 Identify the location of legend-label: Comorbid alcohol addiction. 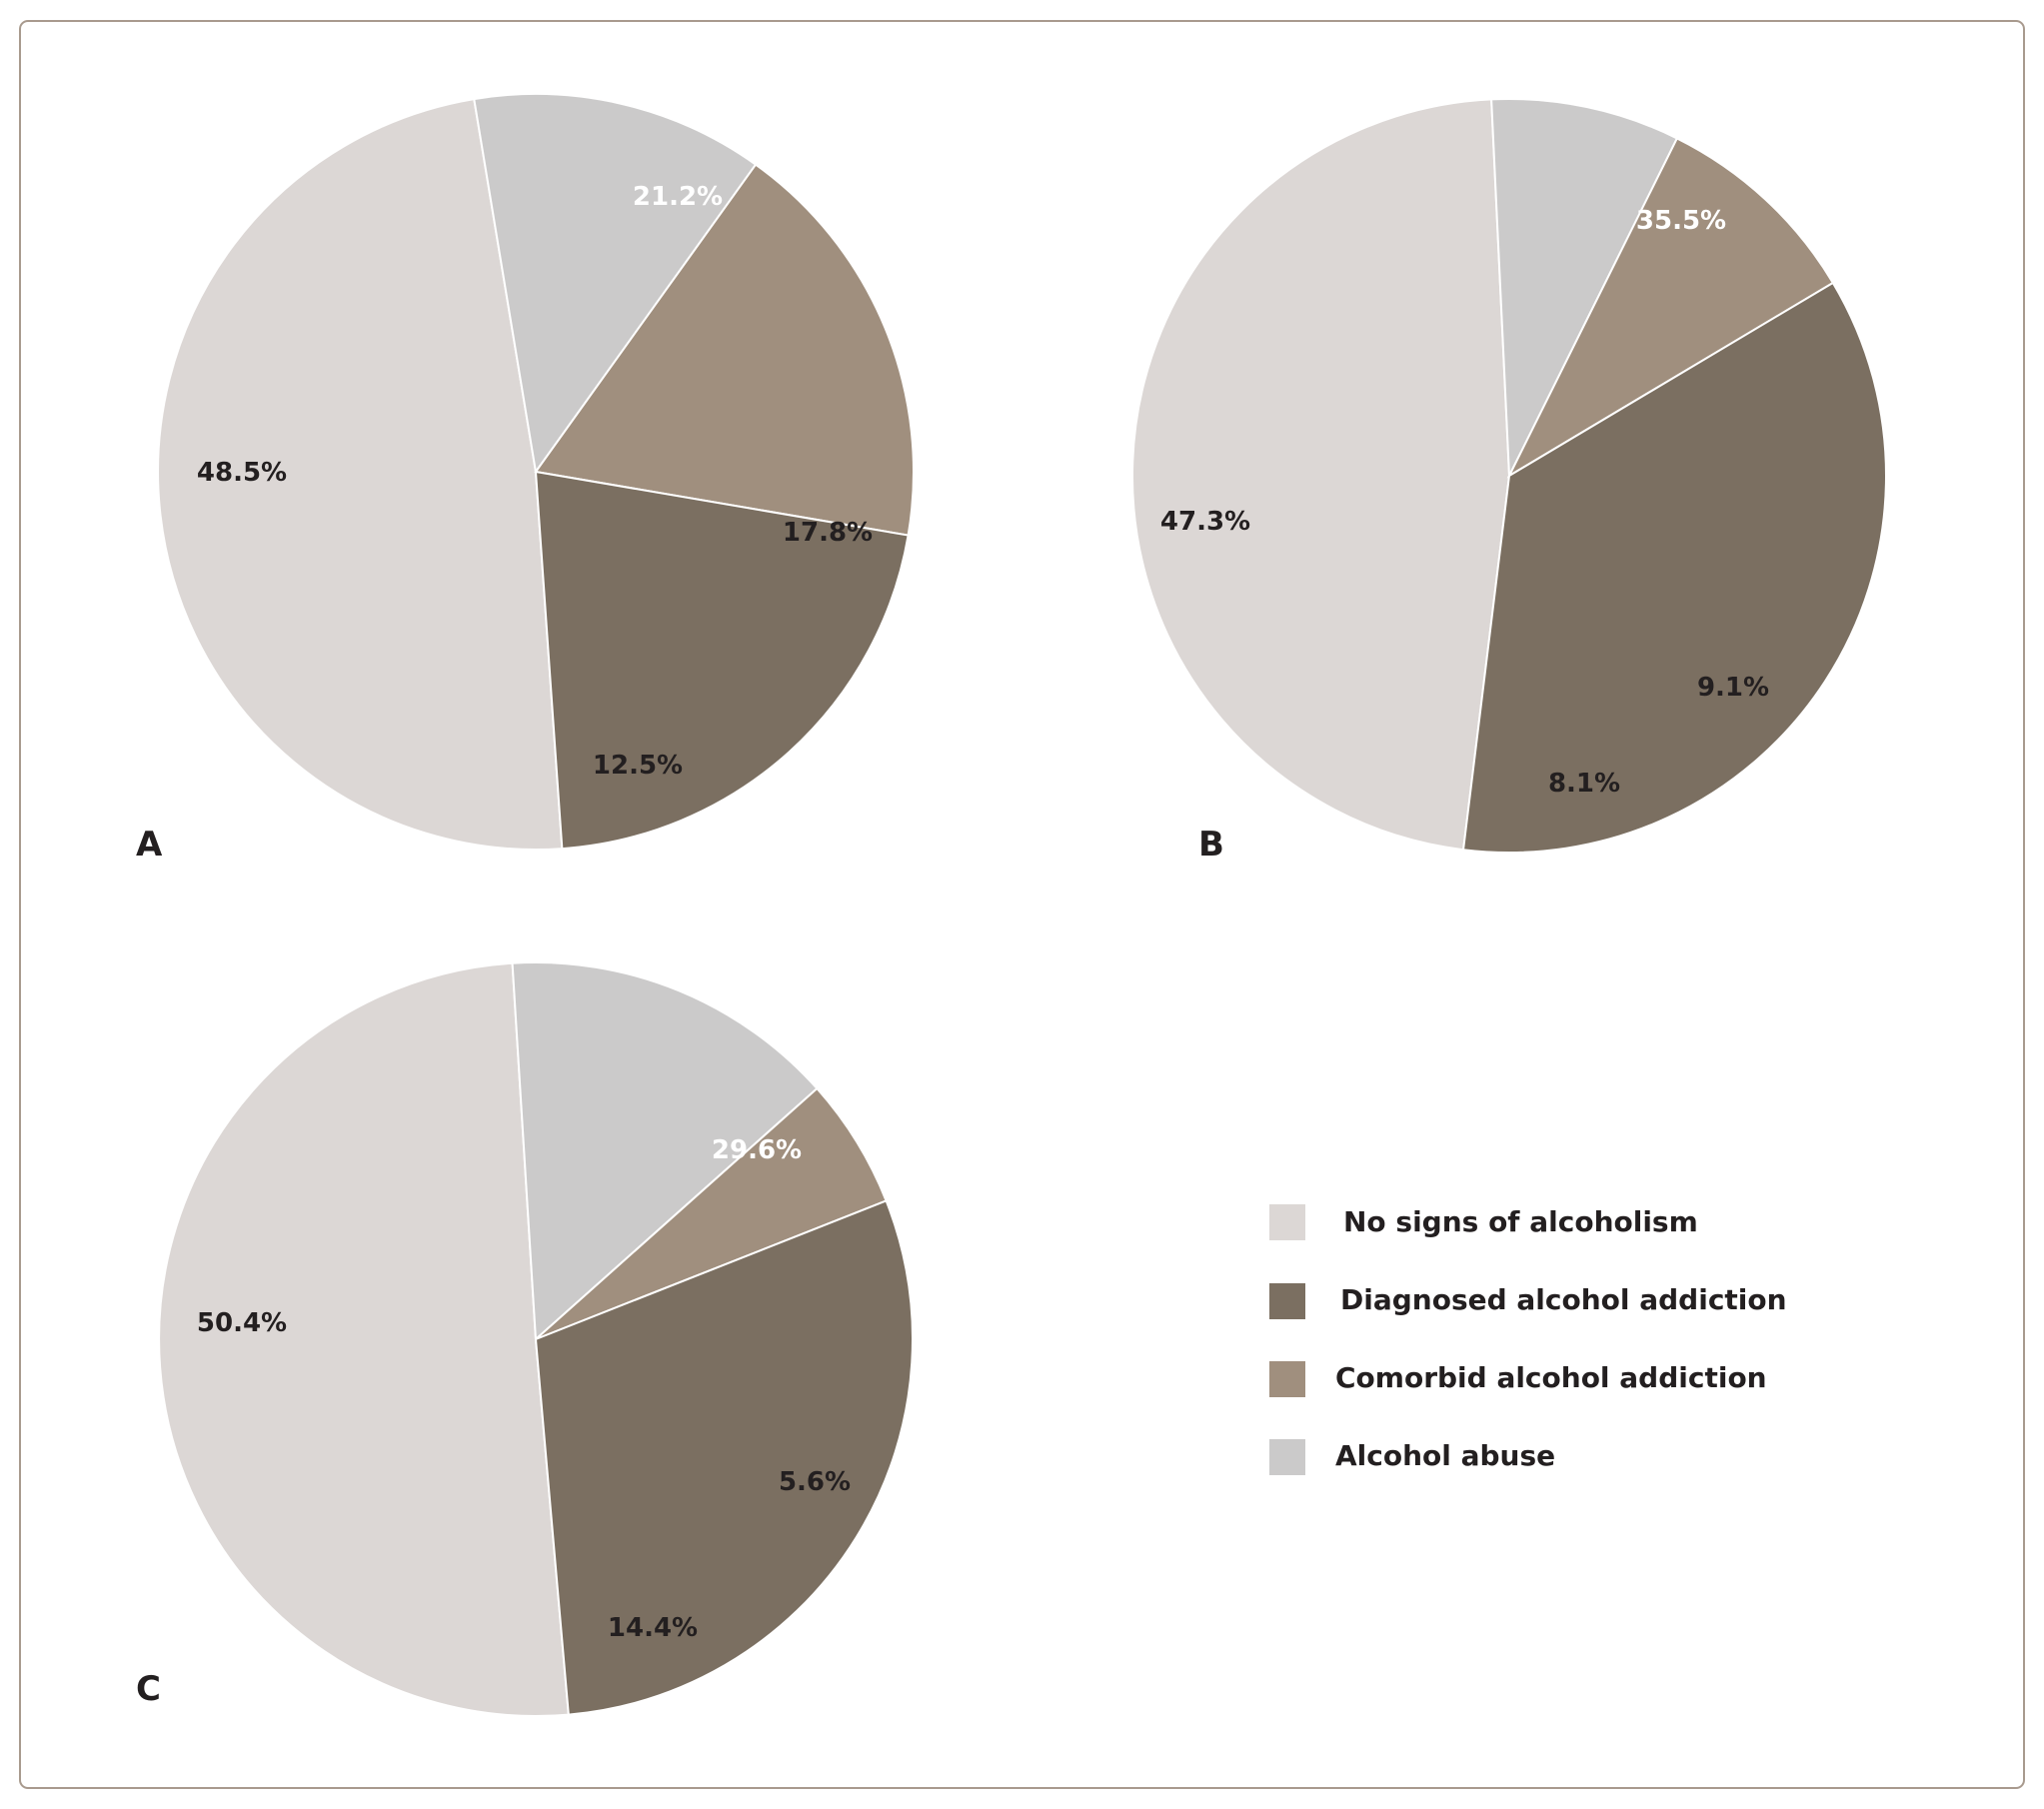
(1551, 1377).